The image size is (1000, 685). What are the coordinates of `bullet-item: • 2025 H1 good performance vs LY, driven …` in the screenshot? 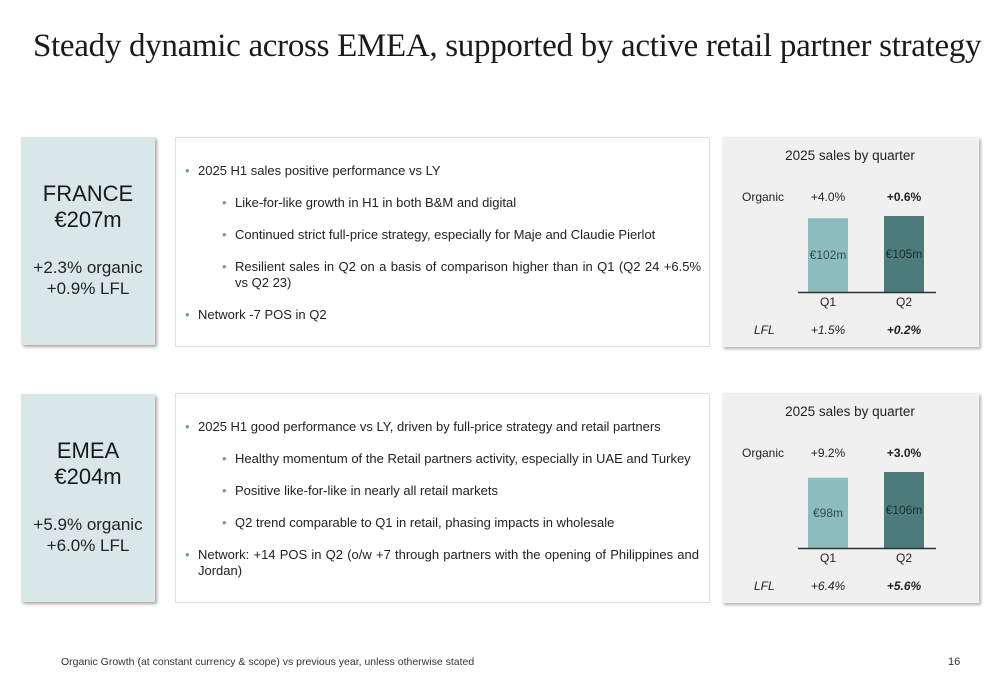 It's located at (423, 426).